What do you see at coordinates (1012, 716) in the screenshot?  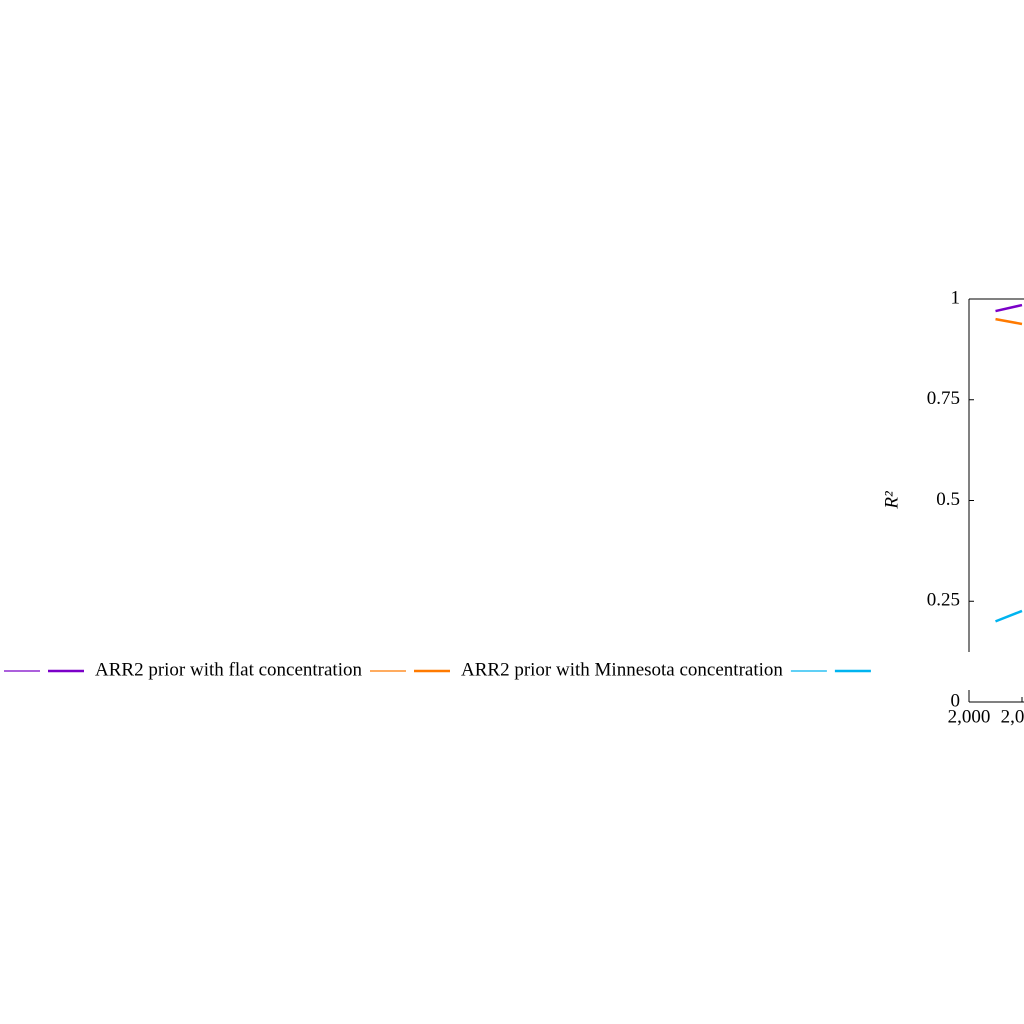 I see `x-tick-label: 2,002` at bounding box center [1012, 716].